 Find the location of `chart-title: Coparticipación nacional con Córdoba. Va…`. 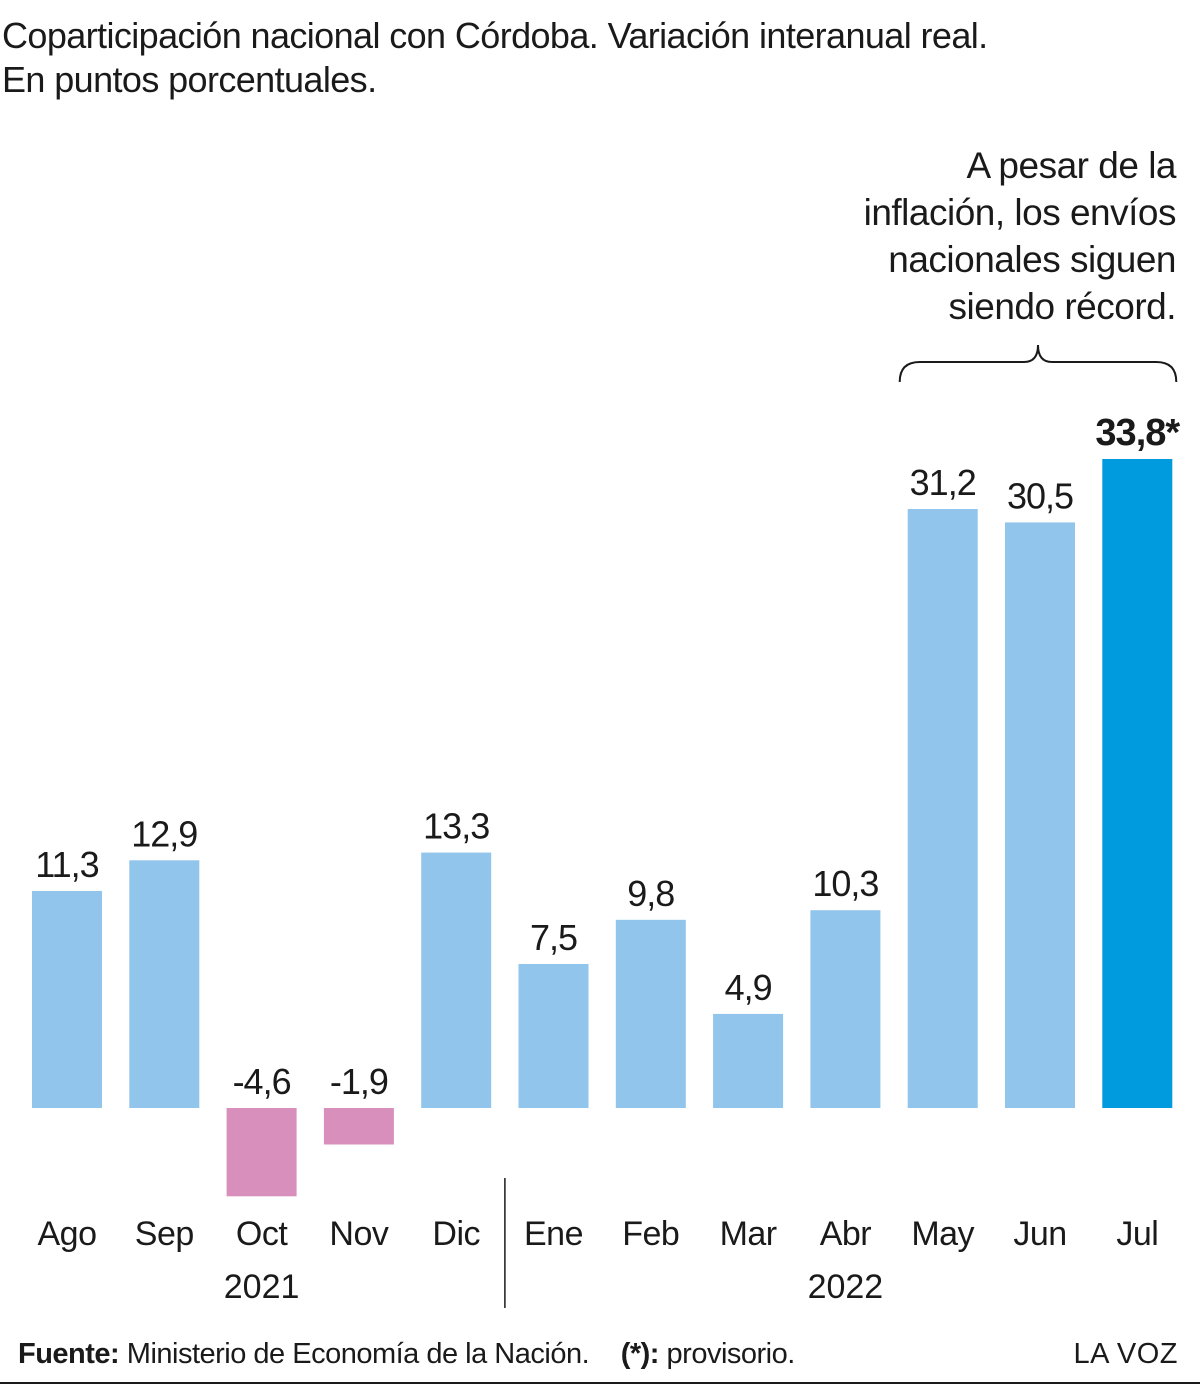

chart-title: Coparticipación nacional con Córdoba. Va… is located at coordinates (577, 58).